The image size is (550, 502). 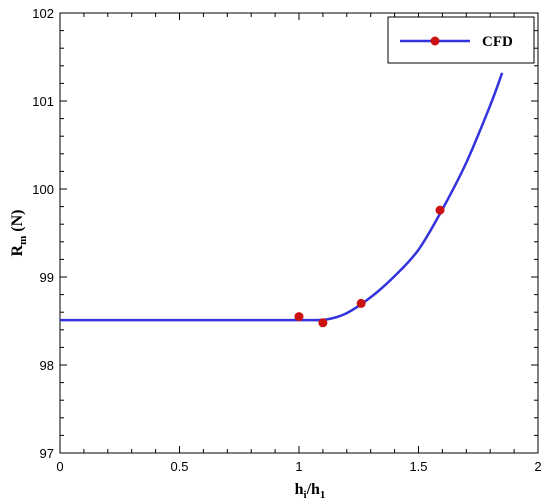 I want to click on y-axis-title: Rm (N), so click(x=19, y=233).